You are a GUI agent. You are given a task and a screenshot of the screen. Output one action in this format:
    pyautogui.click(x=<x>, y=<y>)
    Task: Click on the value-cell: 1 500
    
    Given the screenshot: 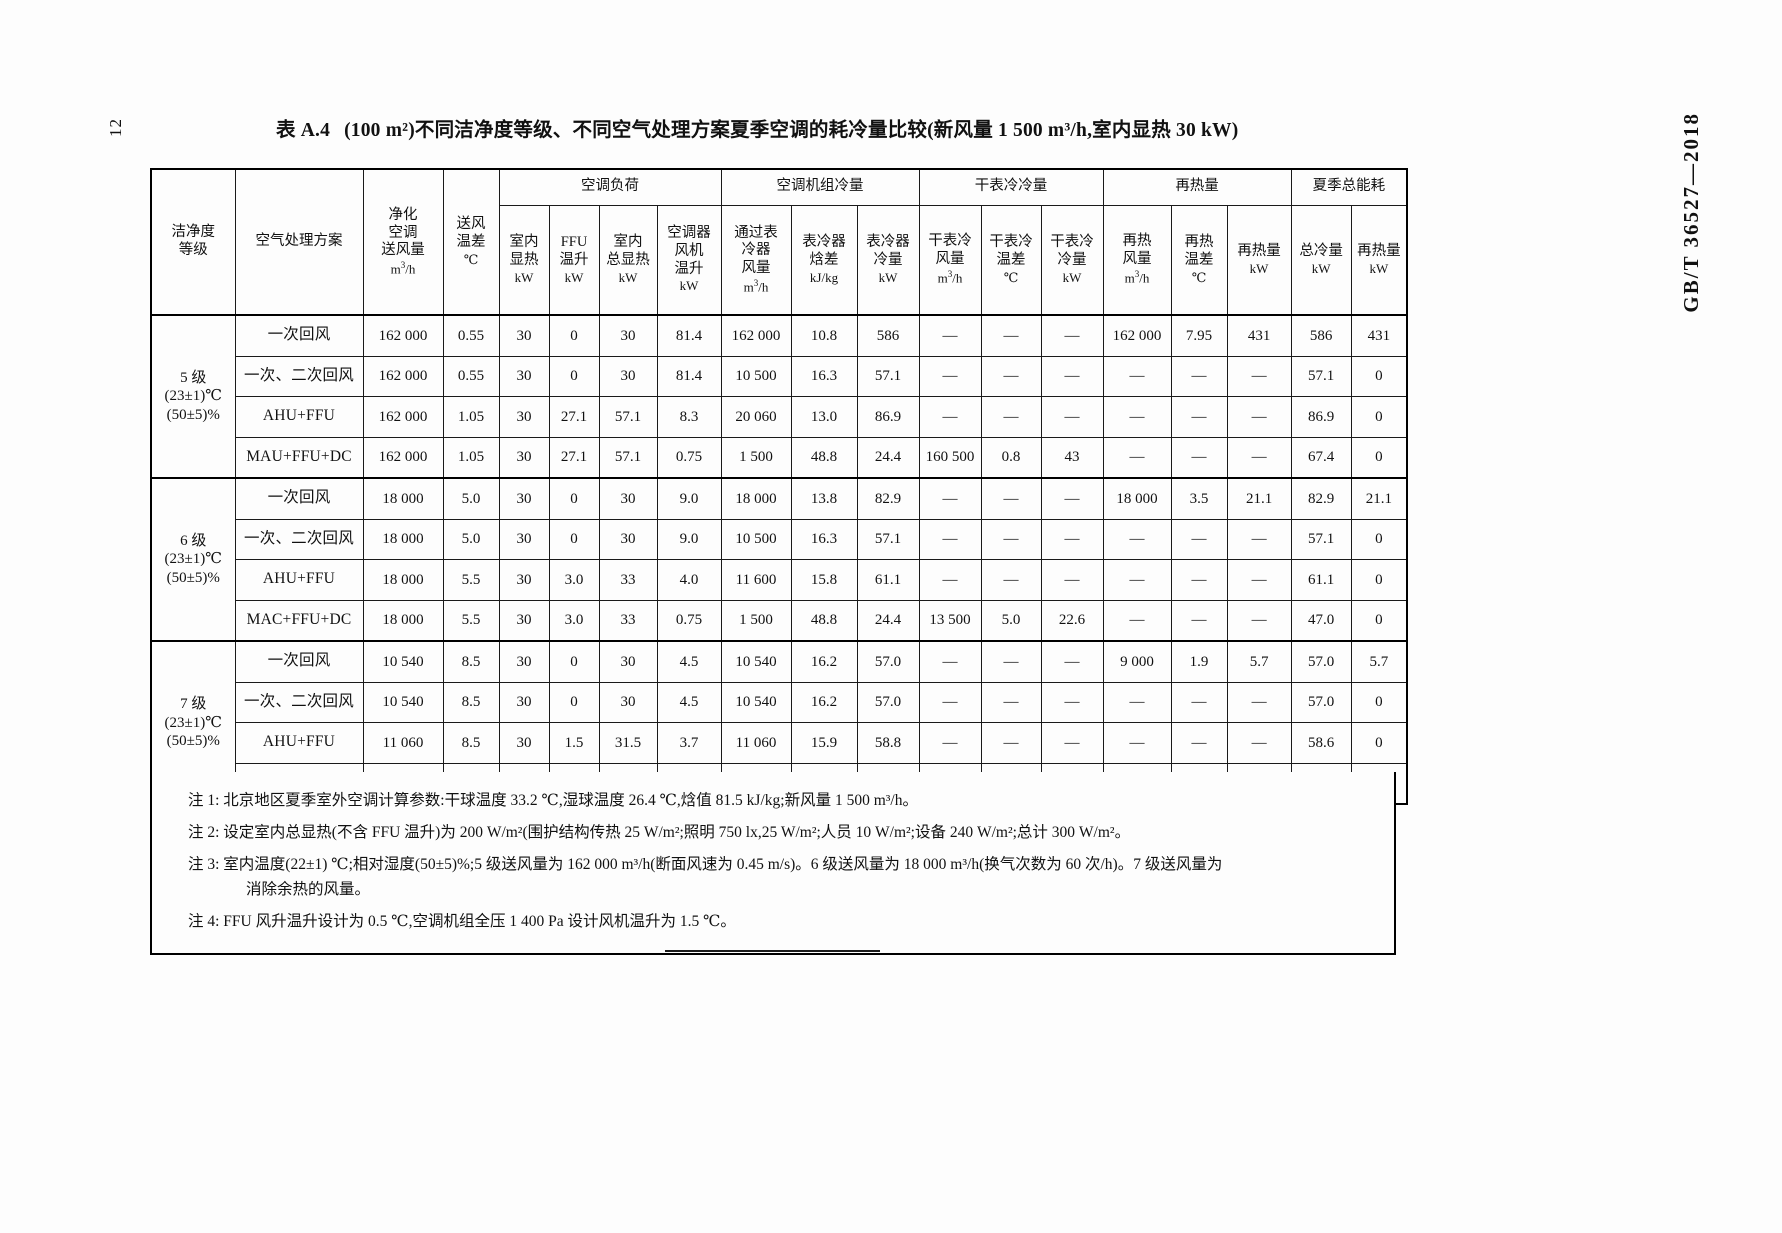 What is the action you would take?
    pyautogui.click(x=756, y=620)
    